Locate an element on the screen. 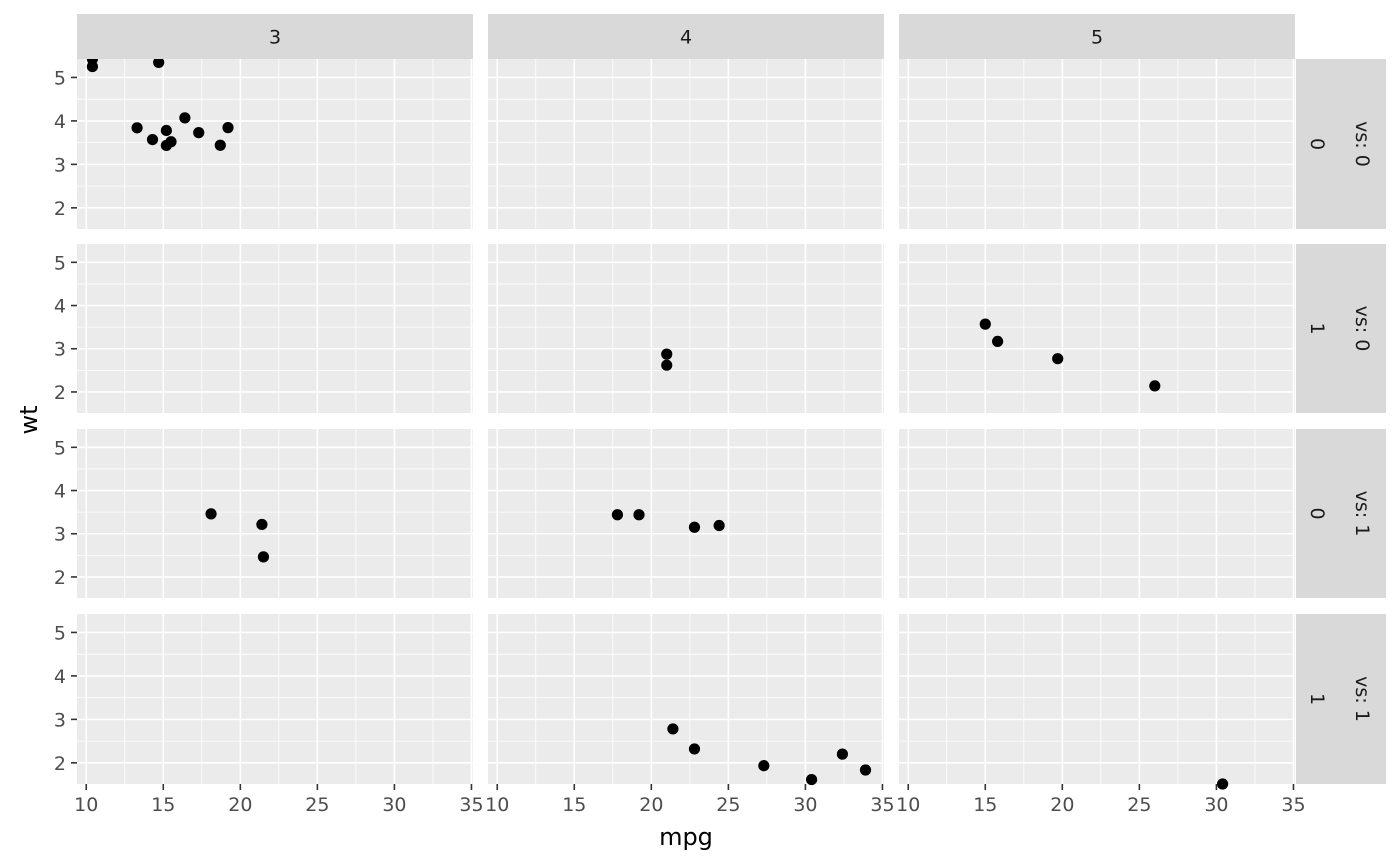  panel-r2-c0 is located at coordinates (275, 513).